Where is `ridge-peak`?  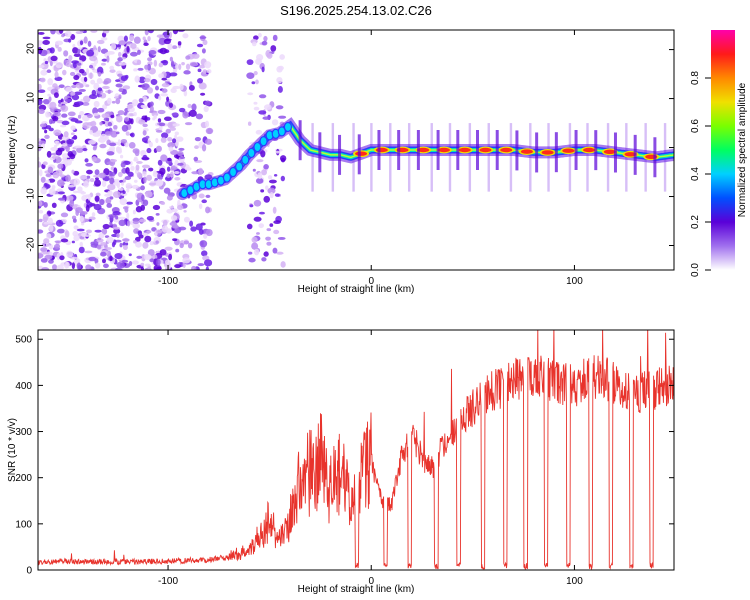
ridge-peak is located at coordinates (609, 152).